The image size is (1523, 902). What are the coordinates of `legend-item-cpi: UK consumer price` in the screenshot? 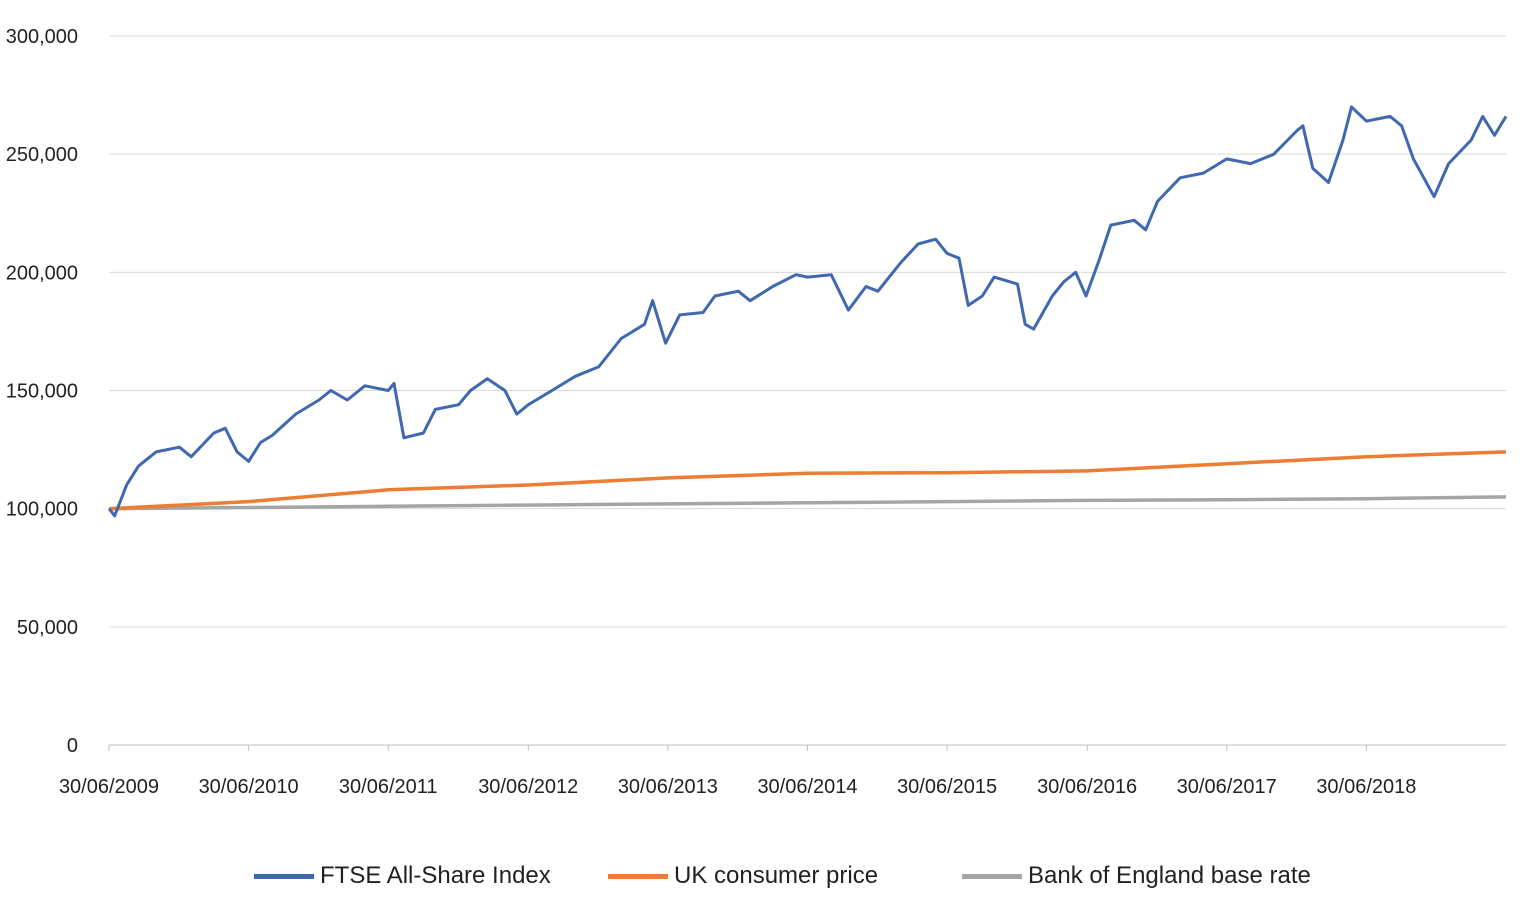 It's located at (743, 876).